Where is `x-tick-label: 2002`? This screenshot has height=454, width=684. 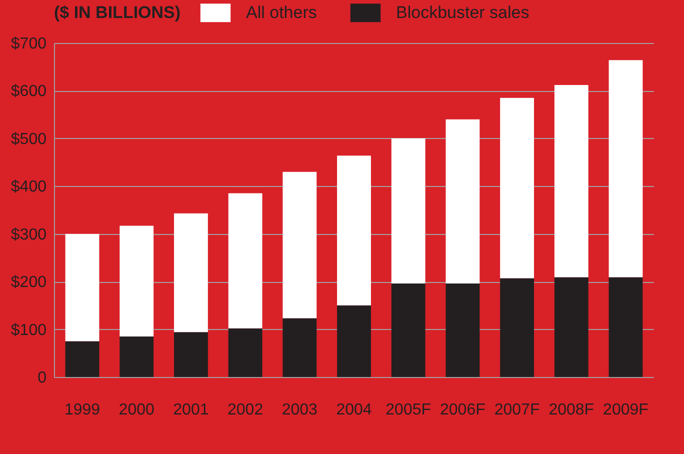 x-tick-label: 2002 is located at coordinates (246, 410).